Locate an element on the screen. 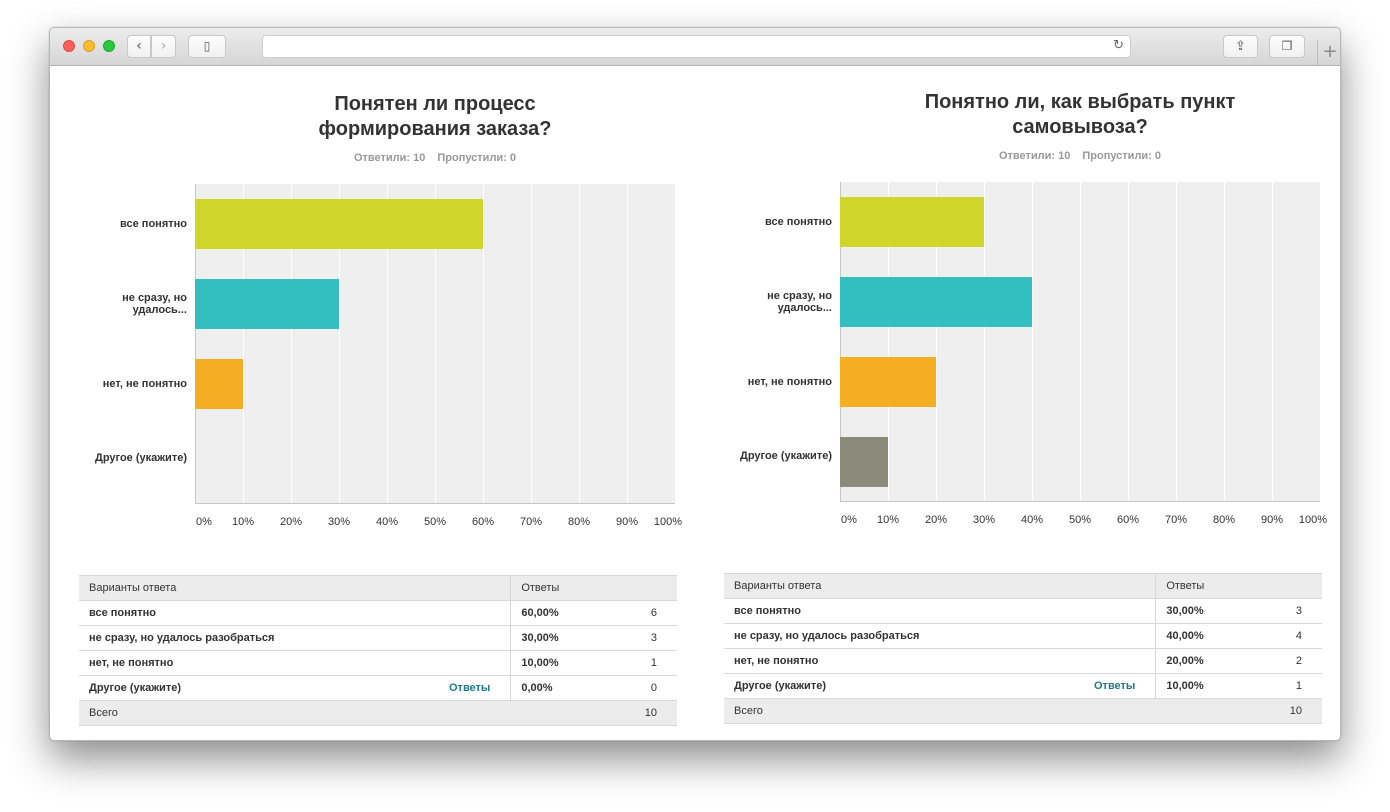 The width and height of the screenshot is (1390, 812). table-row: нет, не понятно 10,00% 1 is located at coordinates (378, 663).